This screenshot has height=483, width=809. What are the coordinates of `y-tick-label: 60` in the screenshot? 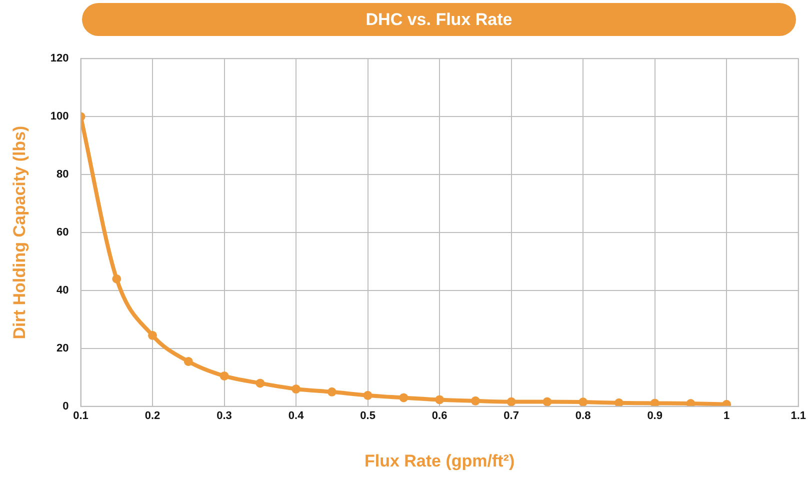 It's located at (62, 232).